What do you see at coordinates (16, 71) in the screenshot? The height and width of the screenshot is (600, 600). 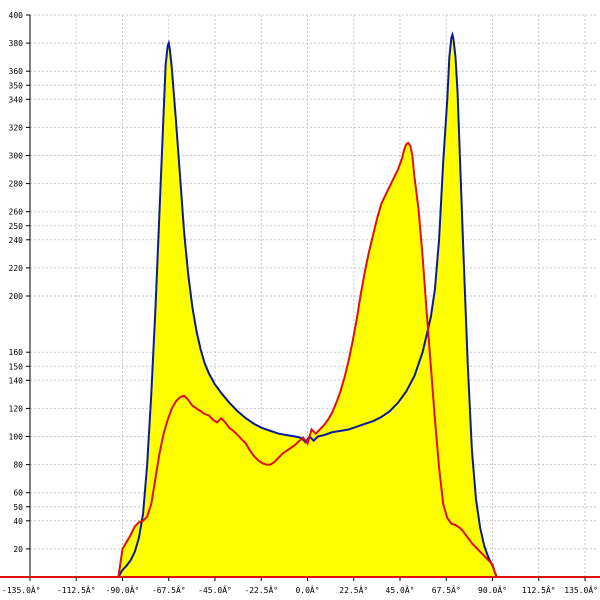 I see `y-tick-label: 360` at bounding box center [16, 71].